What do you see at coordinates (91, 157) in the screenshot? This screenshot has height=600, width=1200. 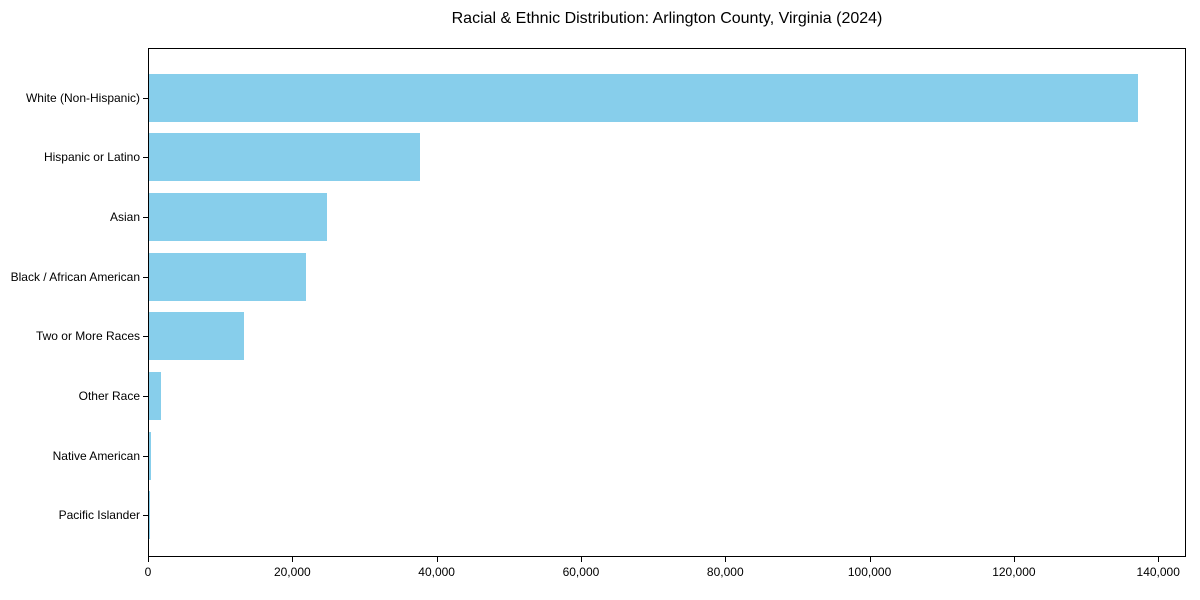 I see `y-tick-label: Hispanic or Latino` at bounding box center [91, 157].